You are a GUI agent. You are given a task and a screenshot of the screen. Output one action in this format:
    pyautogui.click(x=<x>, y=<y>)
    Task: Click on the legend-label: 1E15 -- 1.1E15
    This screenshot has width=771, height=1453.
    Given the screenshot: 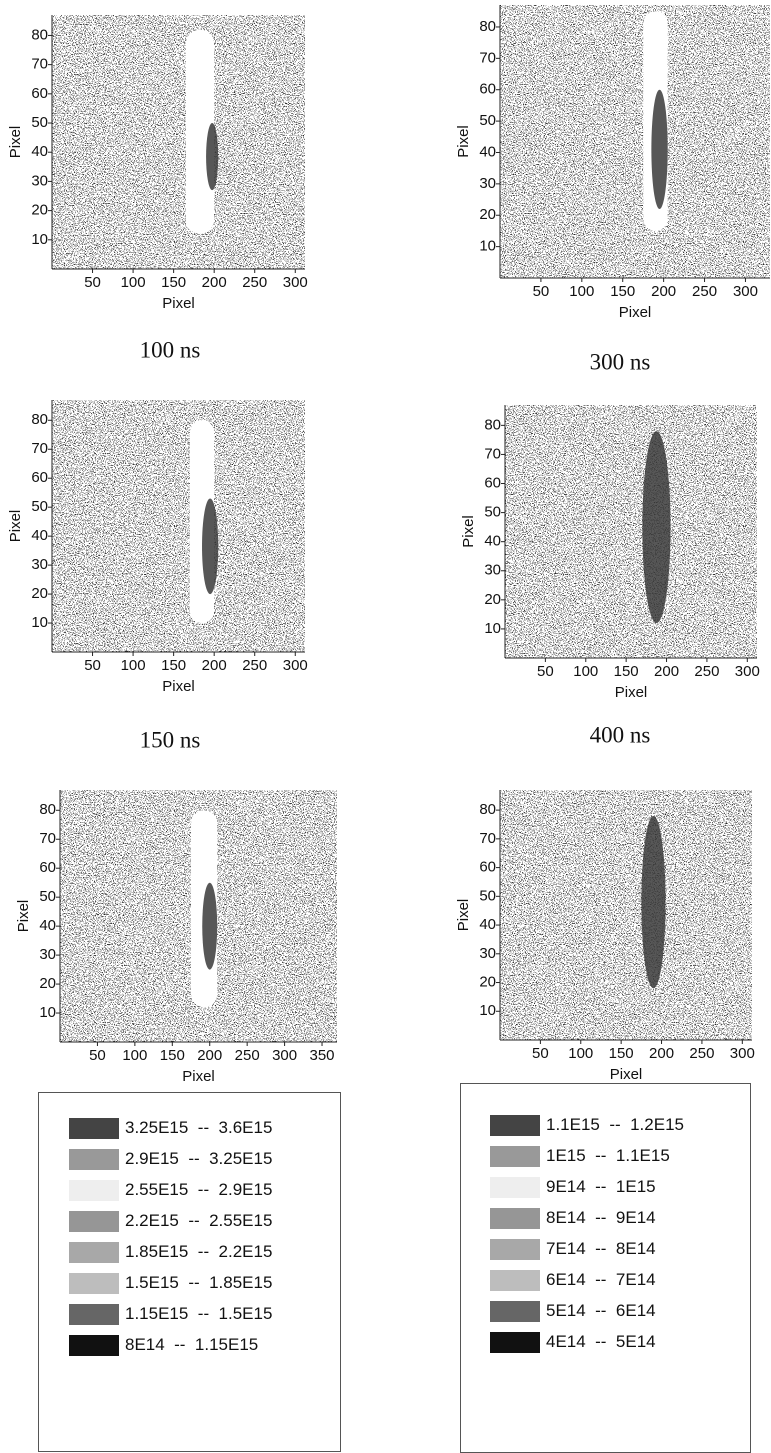 What is the action you would take?
    pyautogui.click(x=608, y=1155)
    